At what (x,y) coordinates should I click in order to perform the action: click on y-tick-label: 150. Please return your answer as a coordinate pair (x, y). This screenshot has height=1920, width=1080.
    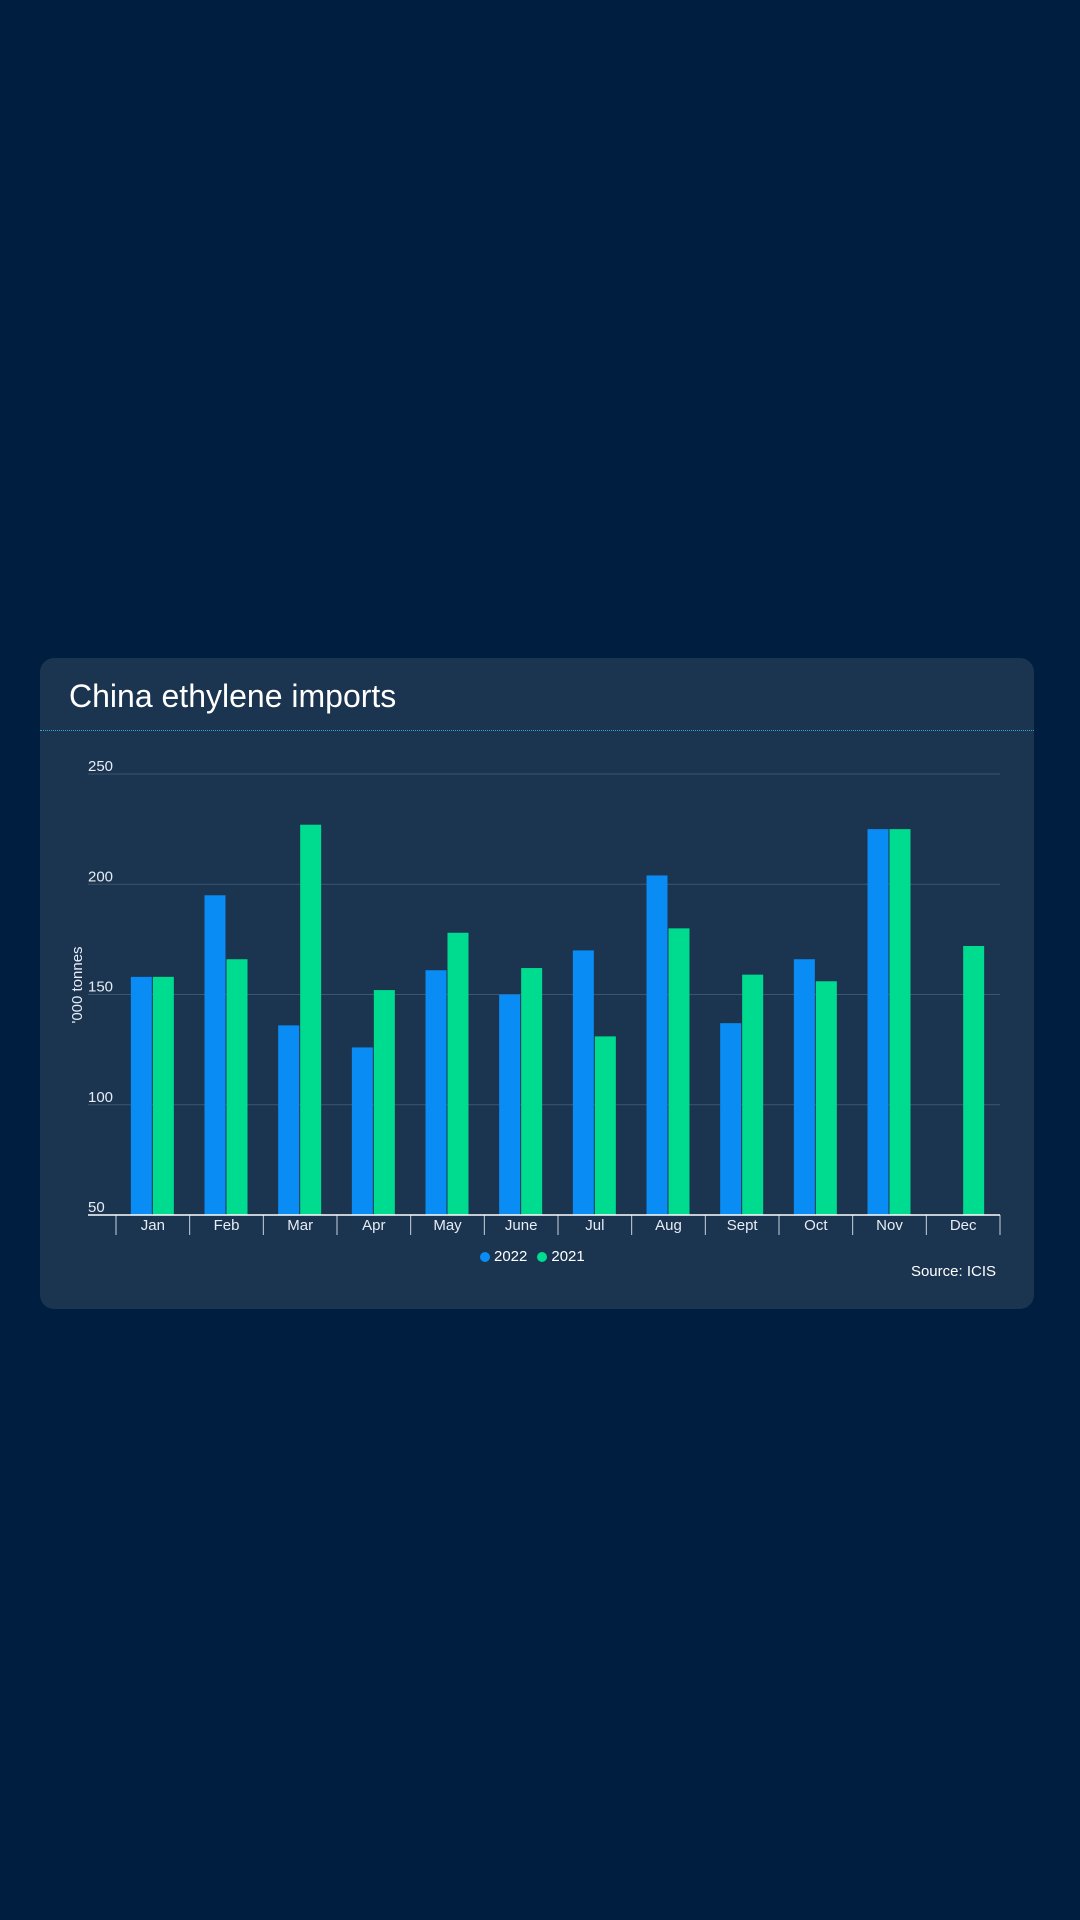
    Looking at the image, I should click on (100, 987).